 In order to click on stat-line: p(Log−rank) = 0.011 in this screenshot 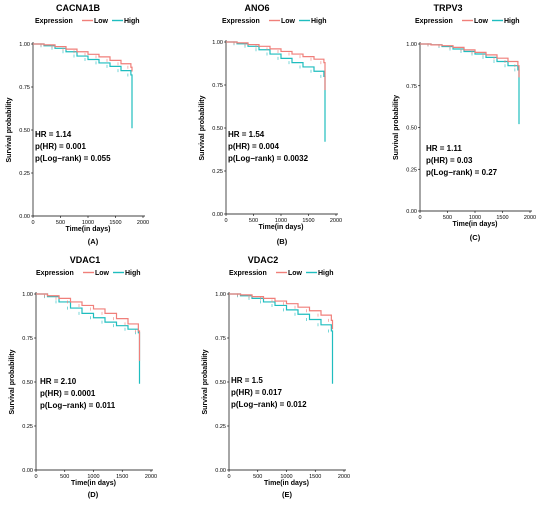, I will do `click(78, 405)`.